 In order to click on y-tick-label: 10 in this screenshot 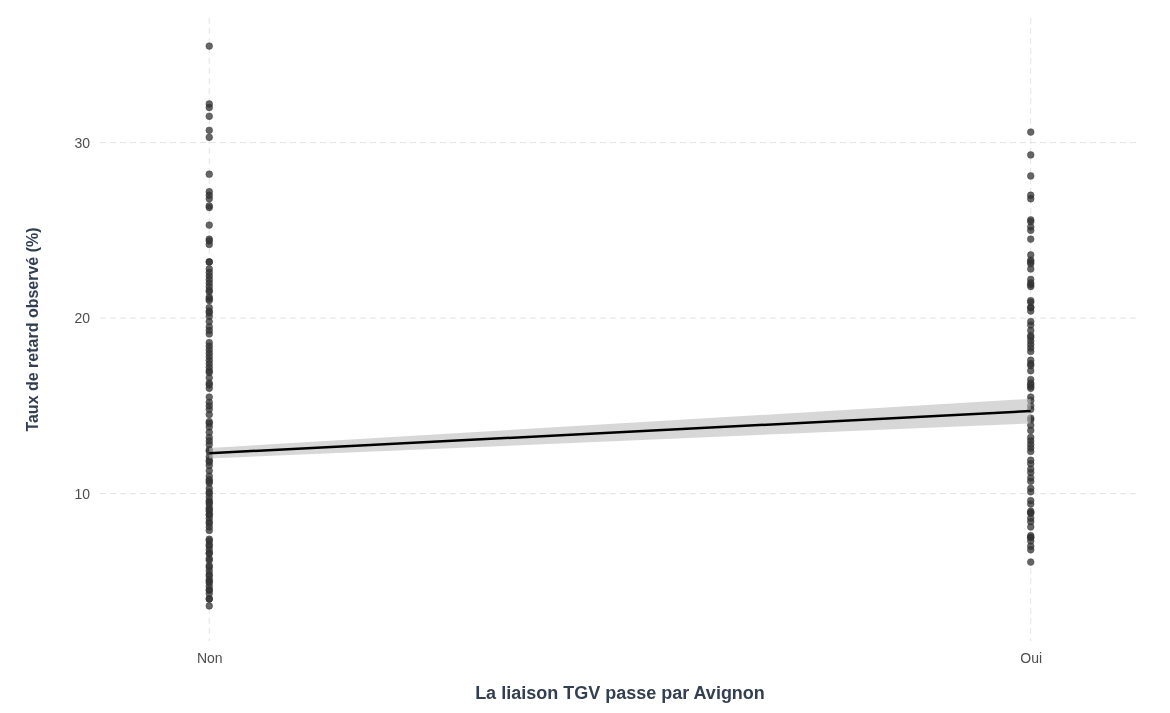, I will do `click(82, 493)`.